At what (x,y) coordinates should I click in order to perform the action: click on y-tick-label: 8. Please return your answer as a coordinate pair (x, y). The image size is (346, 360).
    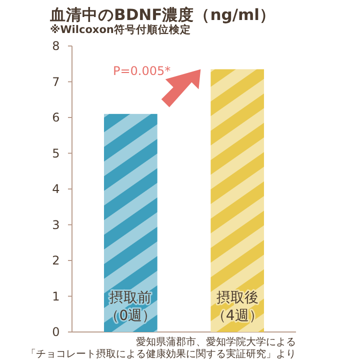
    Looking at the image, I should click on (56, 46).